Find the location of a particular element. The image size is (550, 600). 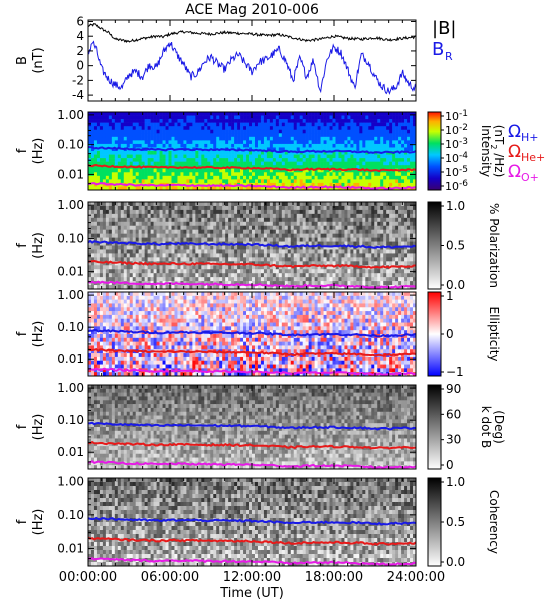

colorbar-unit-intensity: (nT2 /Hz) is located at coordinates (497, 151).